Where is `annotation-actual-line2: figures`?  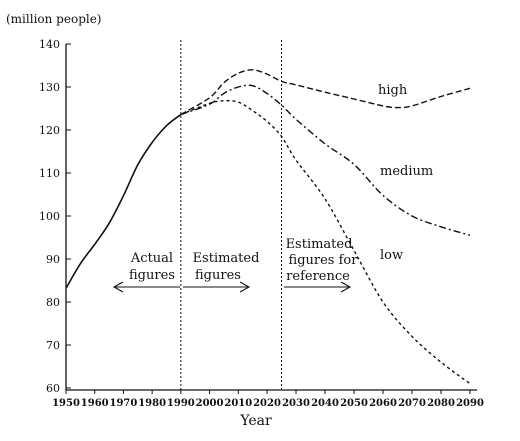 annotation-actual-line2: figures is located at coordinates (152, 275).